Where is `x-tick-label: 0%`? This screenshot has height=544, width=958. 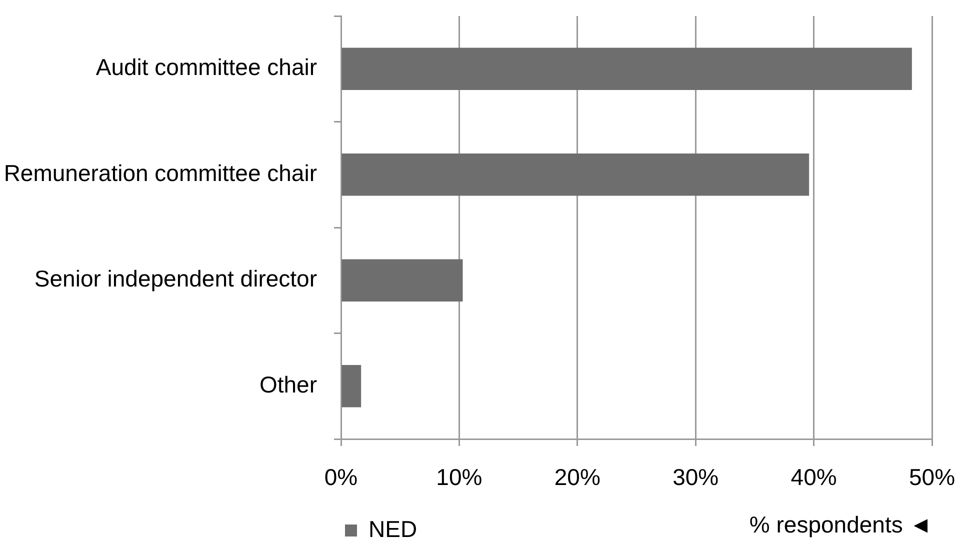
x-tick-label: 0% is located at coordinates (341, 477).